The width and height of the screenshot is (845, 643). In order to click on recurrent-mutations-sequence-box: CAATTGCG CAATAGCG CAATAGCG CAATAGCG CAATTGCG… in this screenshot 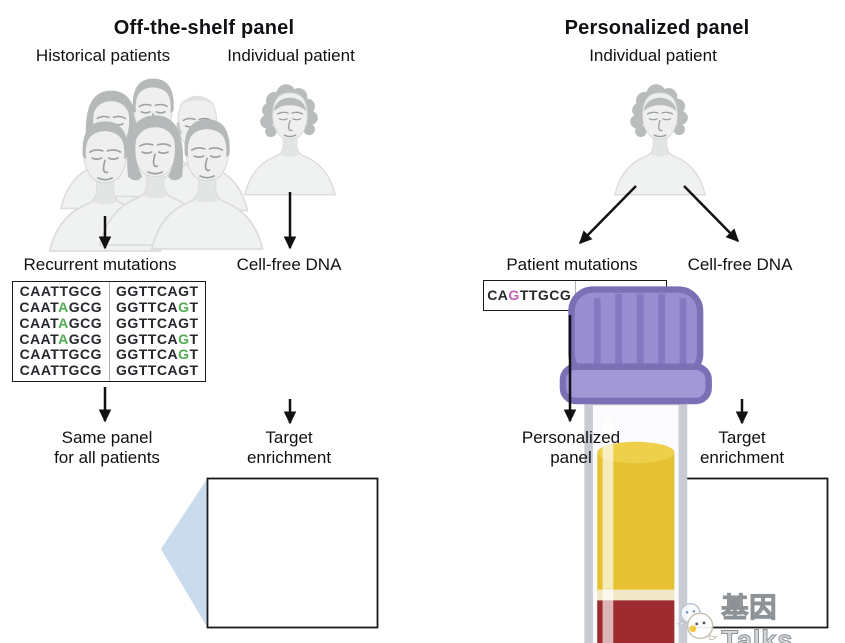, I will do `click(109, 331)`.